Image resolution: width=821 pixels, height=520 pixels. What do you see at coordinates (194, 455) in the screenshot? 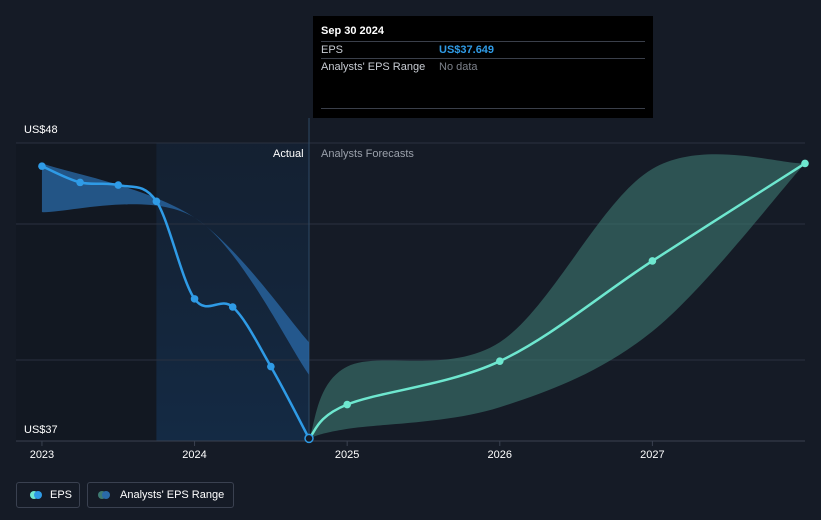
I see `x-tick-label: 2024` at bounding box center [194, 455].